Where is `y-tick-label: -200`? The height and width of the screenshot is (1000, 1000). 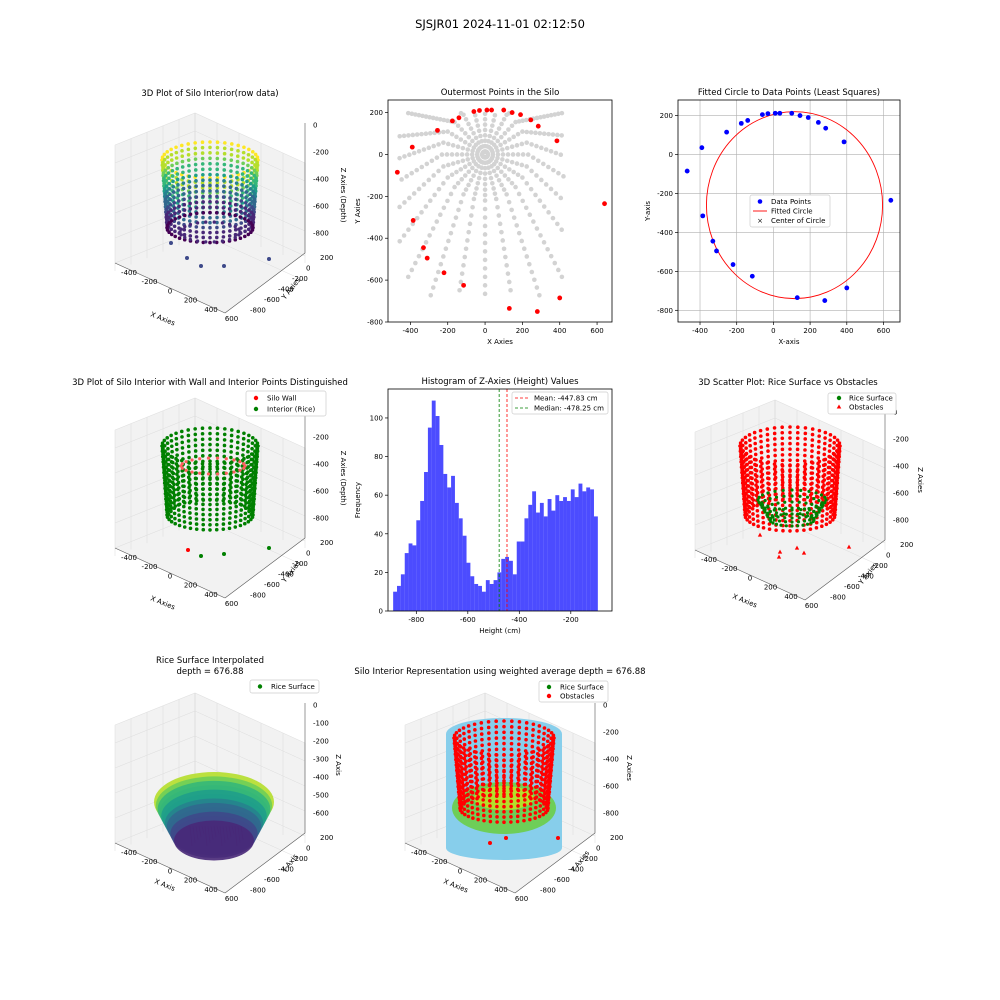
y-tick-label: -200 is located at coordinates (880, 566).